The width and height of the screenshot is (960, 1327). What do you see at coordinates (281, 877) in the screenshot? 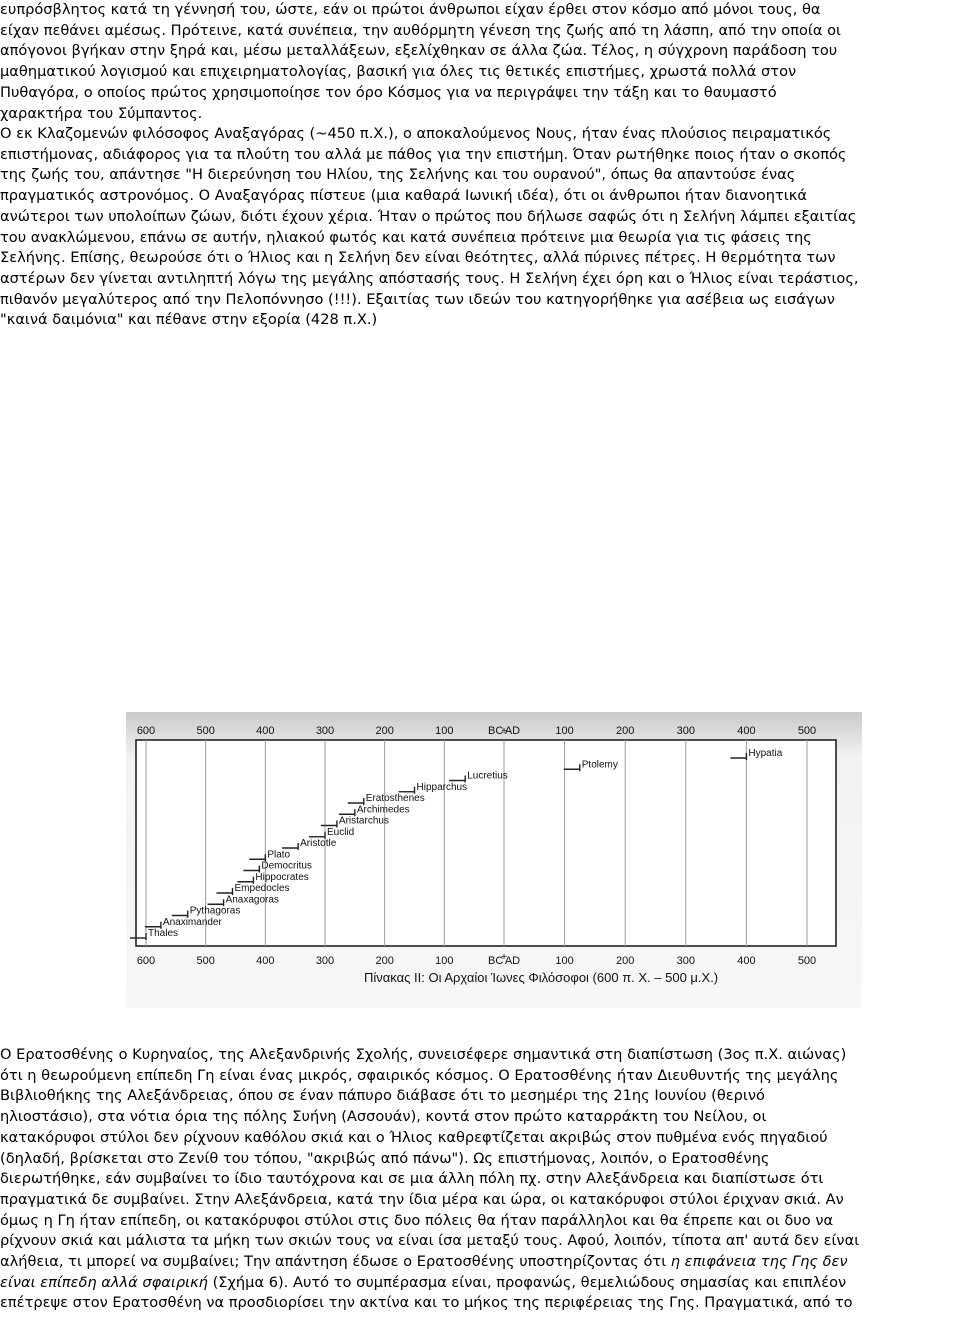
I see `philosopher-label: Hippocrates` at bounding box center [281, 877].